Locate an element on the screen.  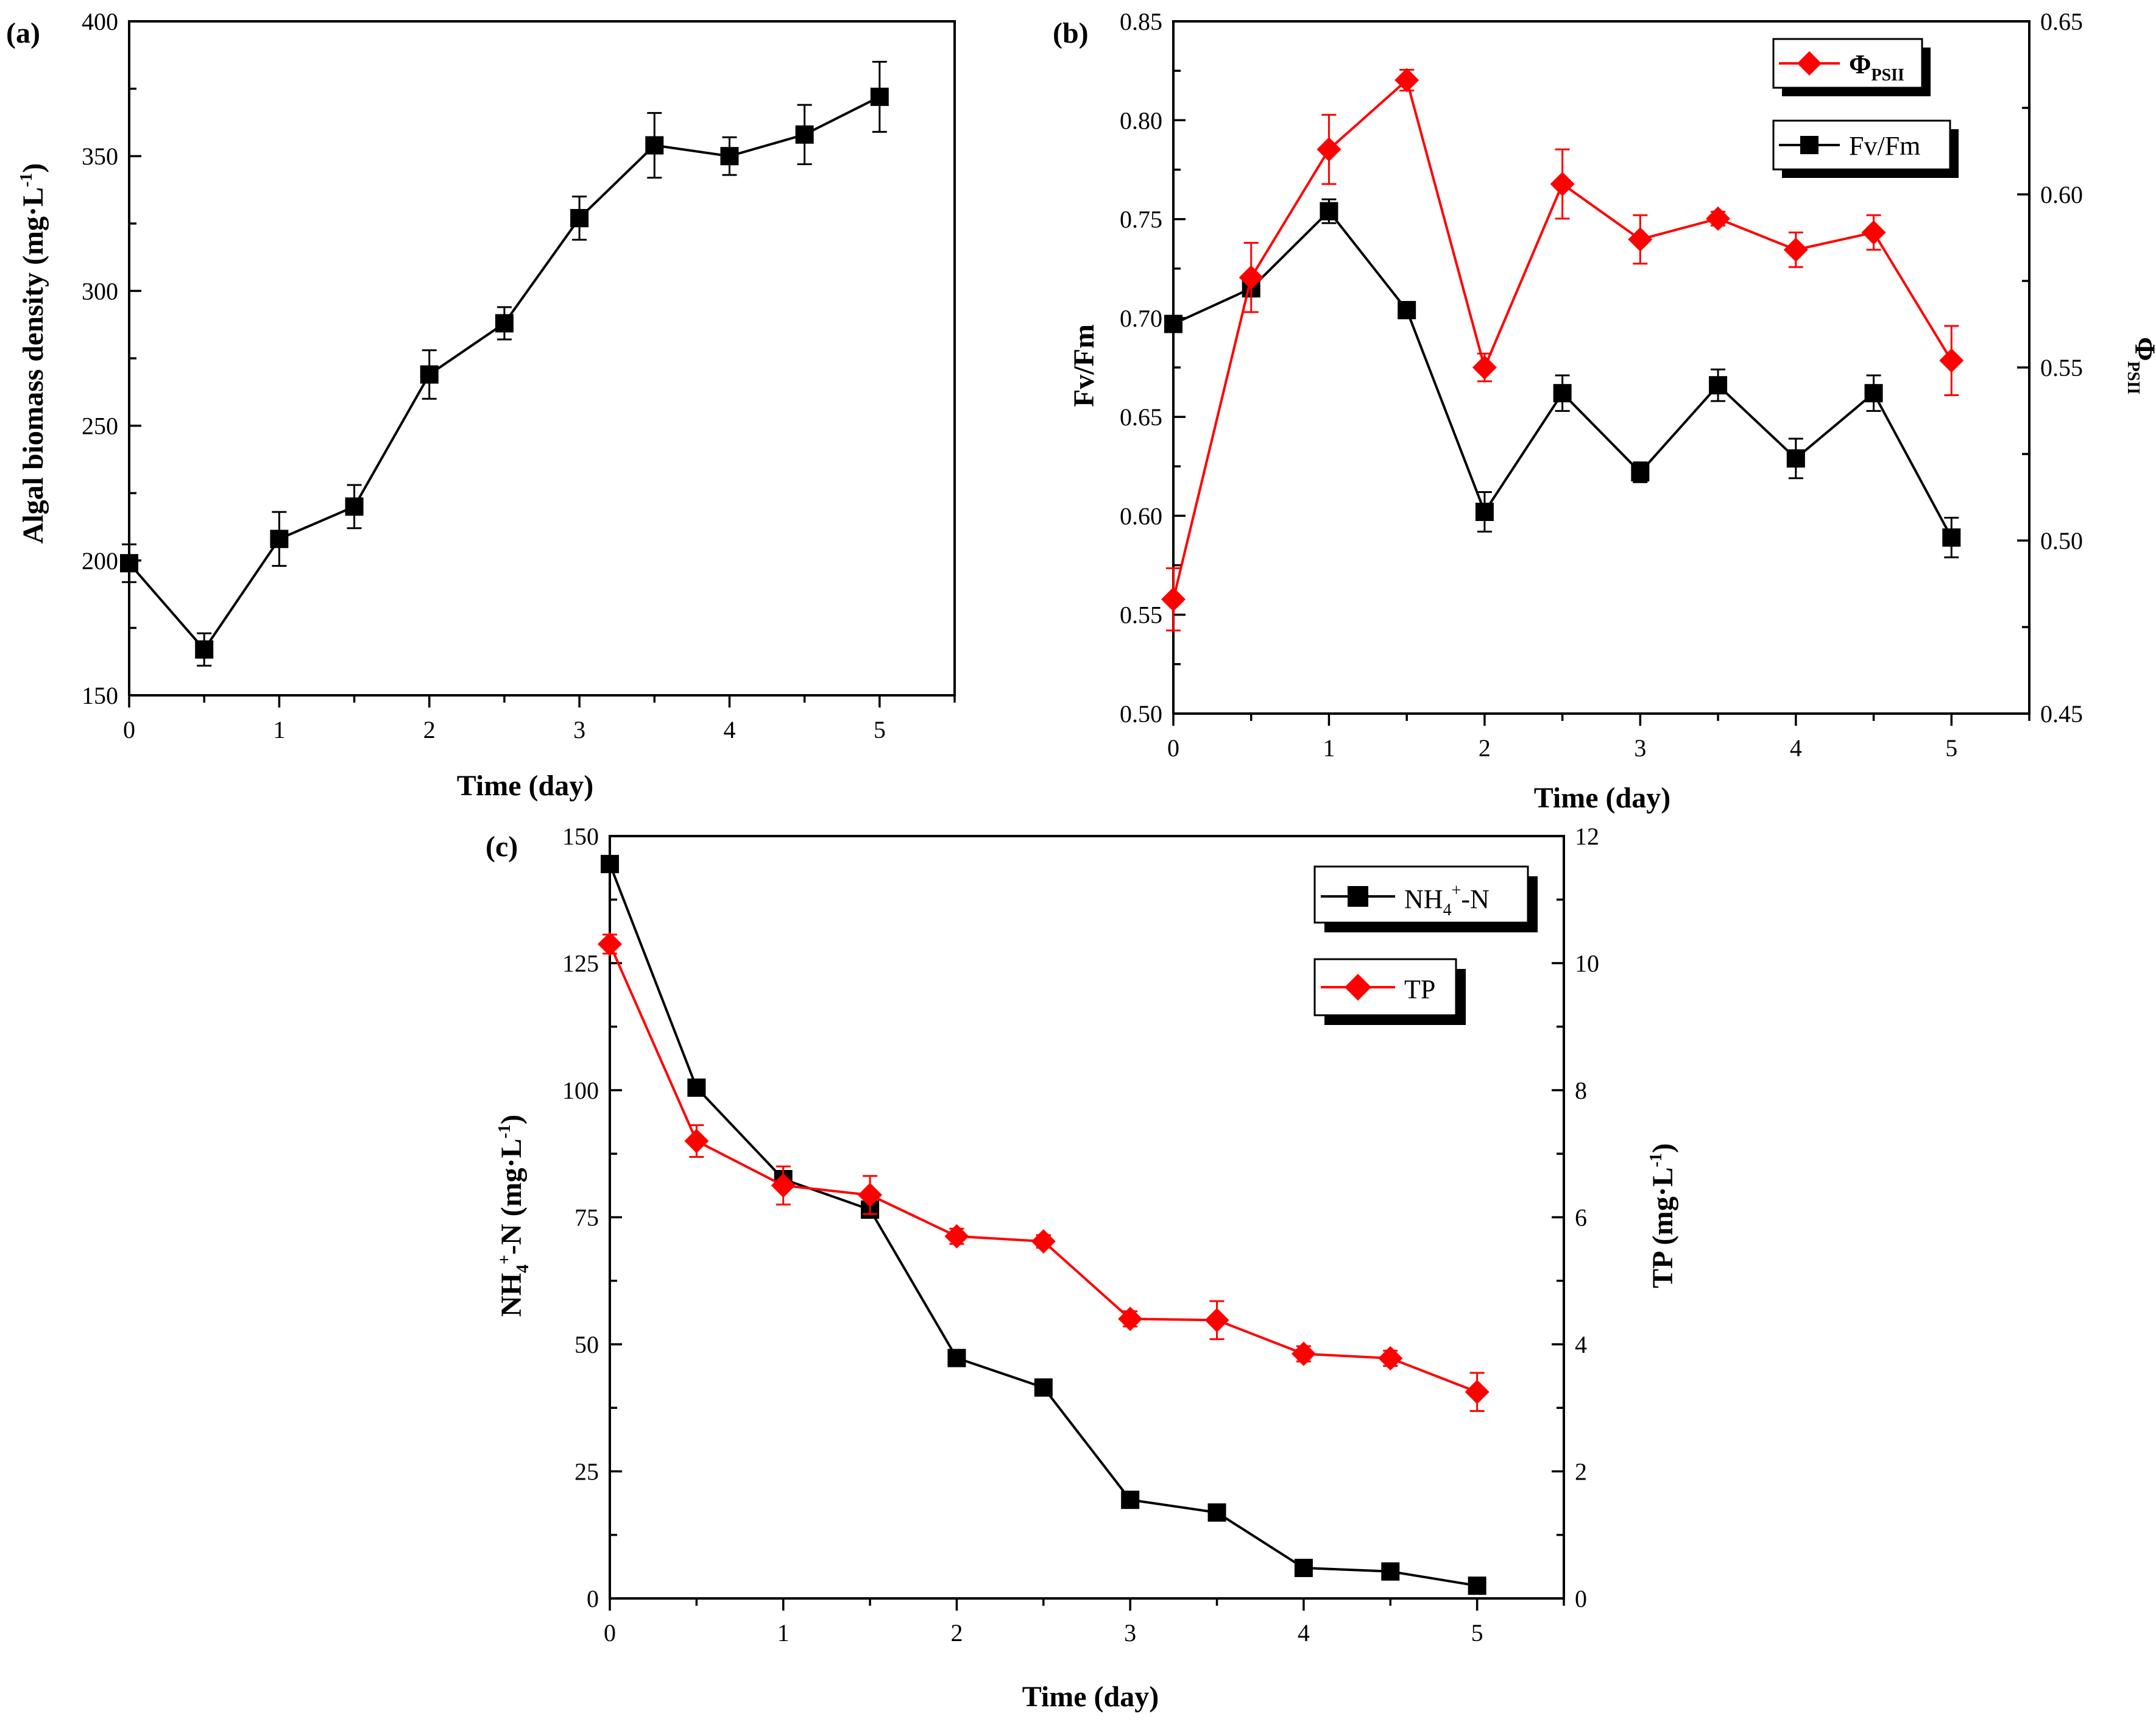
series--psii is located at coordinates (1562, 350).